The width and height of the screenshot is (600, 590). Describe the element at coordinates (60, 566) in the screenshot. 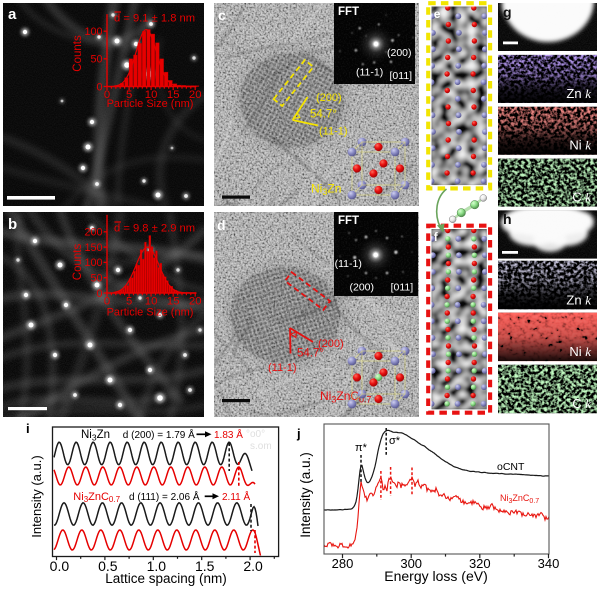

I see `svg-text: 0.0` at that location.